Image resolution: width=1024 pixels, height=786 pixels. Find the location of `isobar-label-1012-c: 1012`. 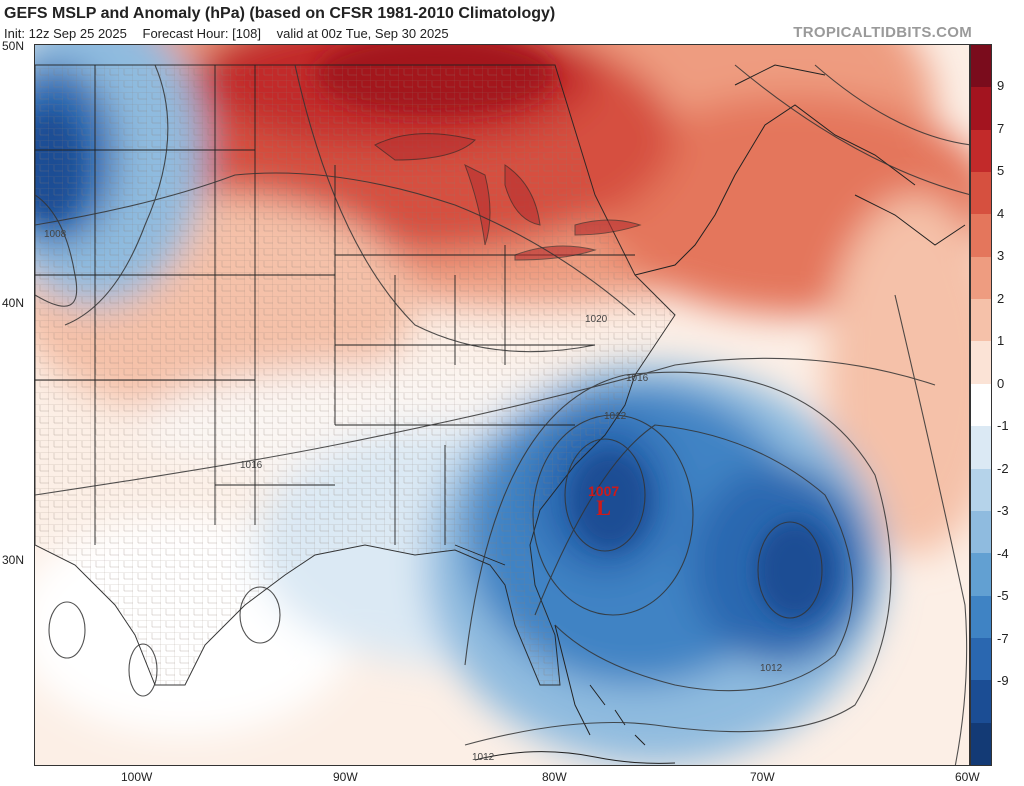

isobar-label-1012-c: 1012 is located at coordinates (483, 757).